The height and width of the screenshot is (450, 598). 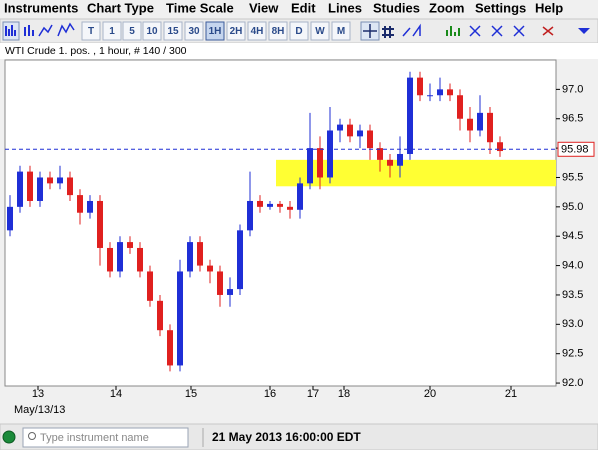 What do you see at coordinates (32, 436) in the screenshot?
I see `search-icon` at bounding box center [32, 436].